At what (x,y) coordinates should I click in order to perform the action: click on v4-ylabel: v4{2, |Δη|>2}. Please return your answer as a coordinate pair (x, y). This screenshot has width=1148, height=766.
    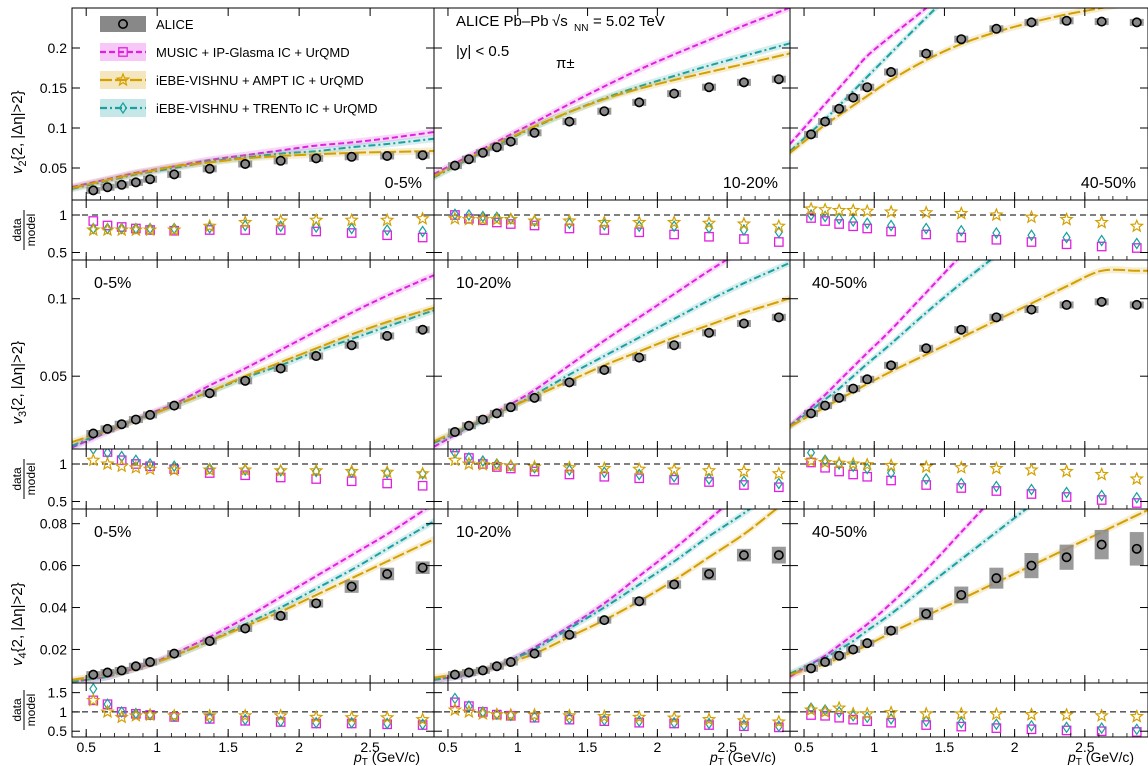
    Looking at the image, I should click on (19, 624).